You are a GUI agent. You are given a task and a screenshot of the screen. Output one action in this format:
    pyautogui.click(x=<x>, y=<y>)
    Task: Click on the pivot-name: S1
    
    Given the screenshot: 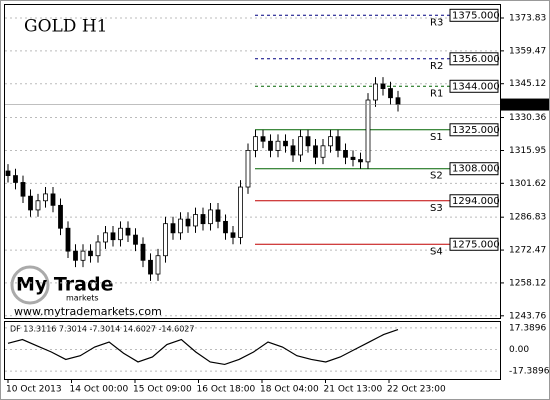 What is the action you would take?
    pyautogui.click(x=436, y=137)
    